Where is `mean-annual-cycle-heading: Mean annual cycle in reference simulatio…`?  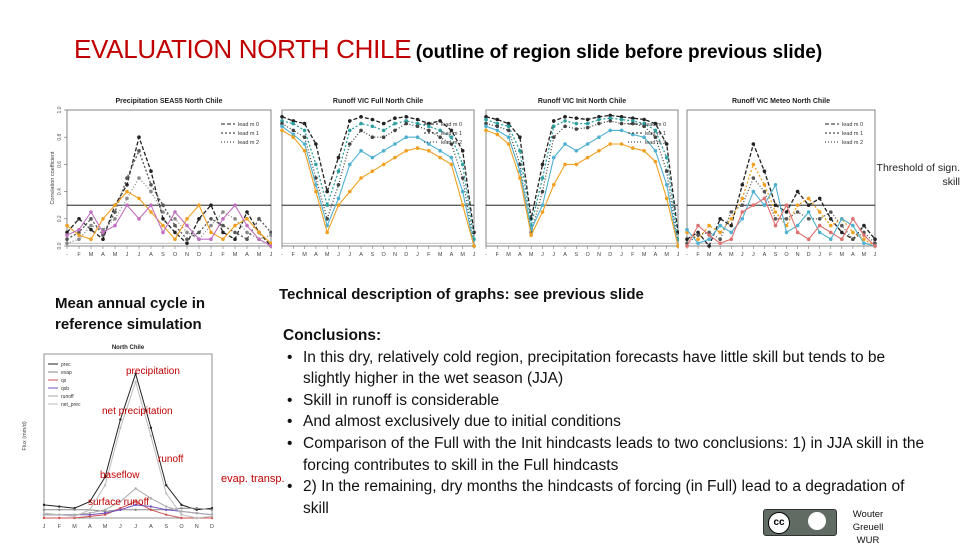 mean-annual-cycle-heading: Mean annual cycle in reference simulatio… is located at coordinates (130, 314).